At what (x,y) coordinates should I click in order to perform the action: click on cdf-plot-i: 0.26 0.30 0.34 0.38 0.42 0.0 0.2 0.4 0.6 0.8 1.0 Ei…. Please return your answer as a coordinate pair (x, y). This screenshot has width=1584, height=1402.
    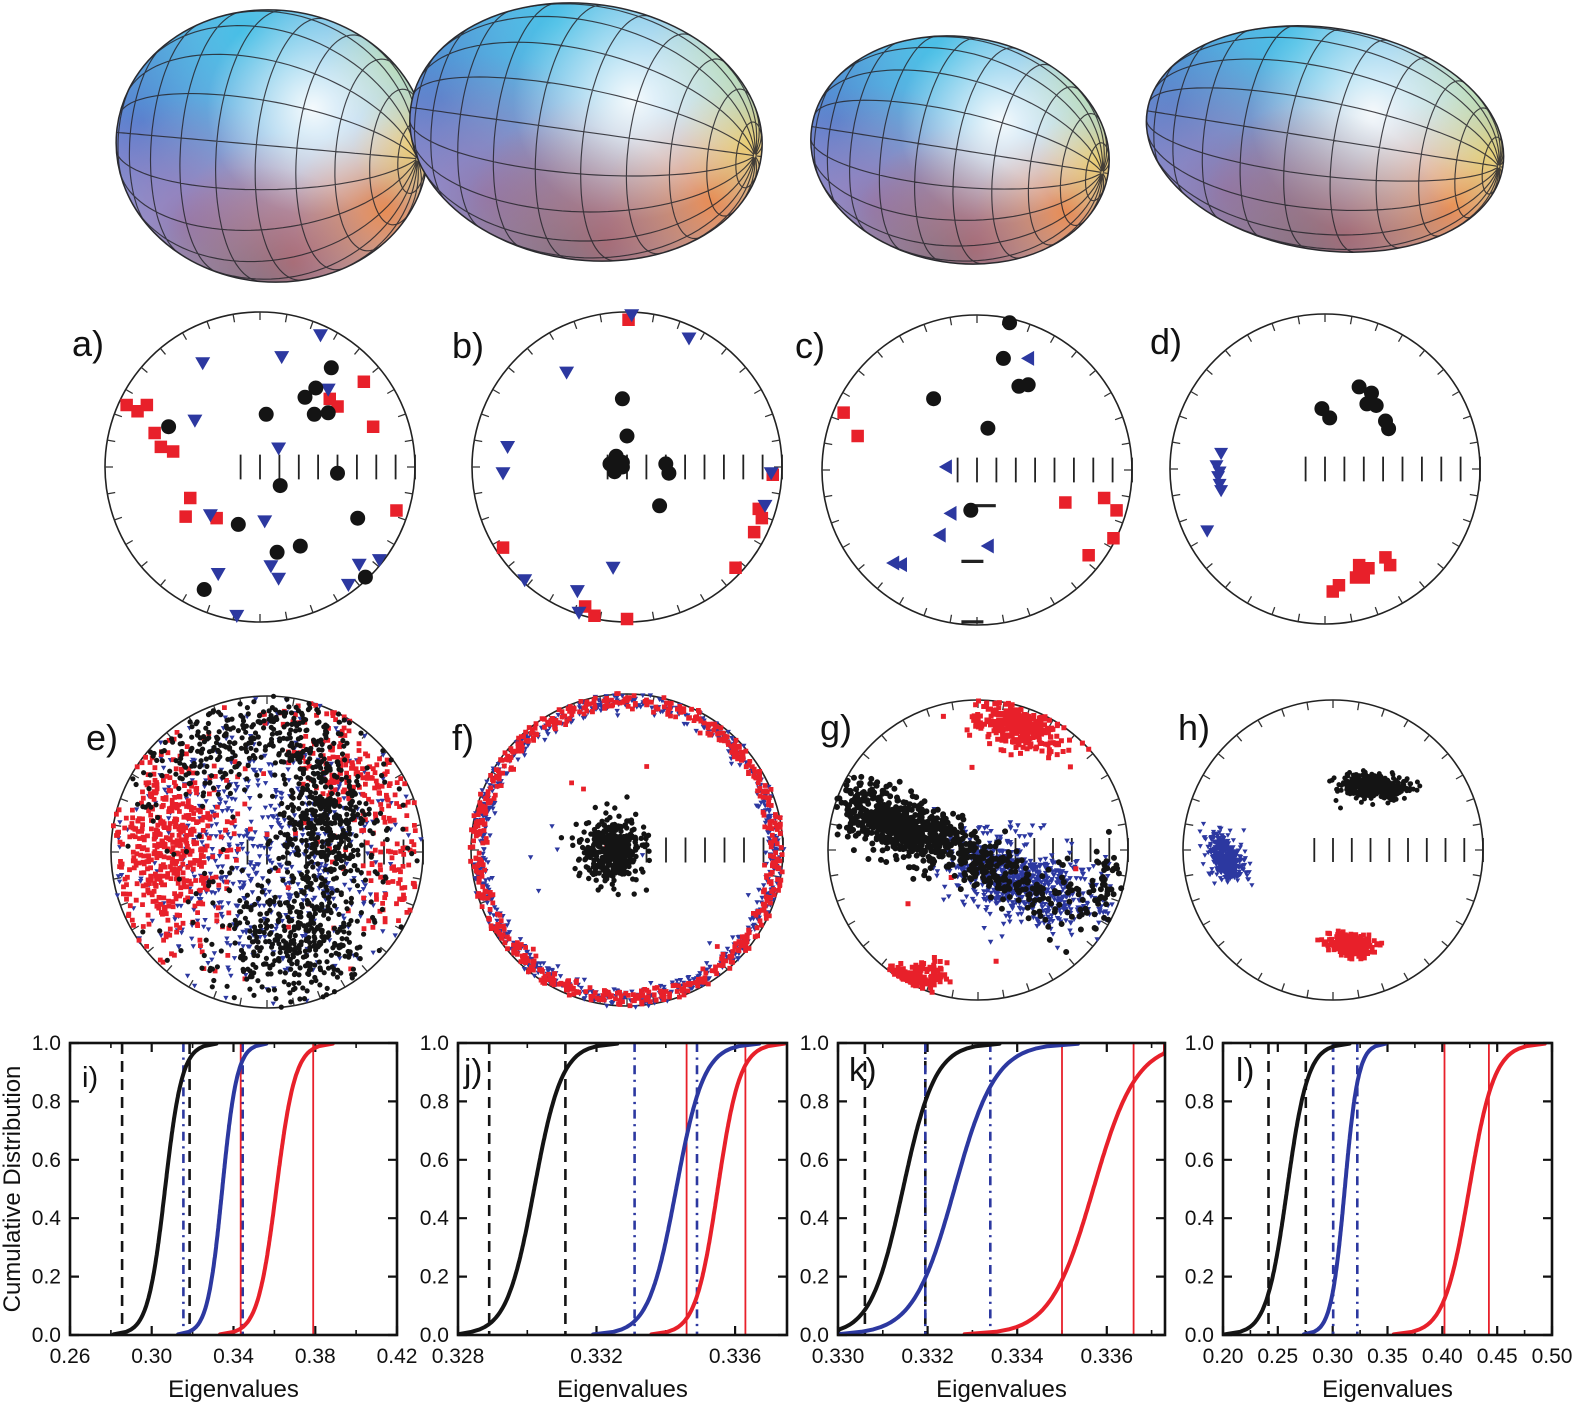
    Looking at the image, I should click on (209, 1217).